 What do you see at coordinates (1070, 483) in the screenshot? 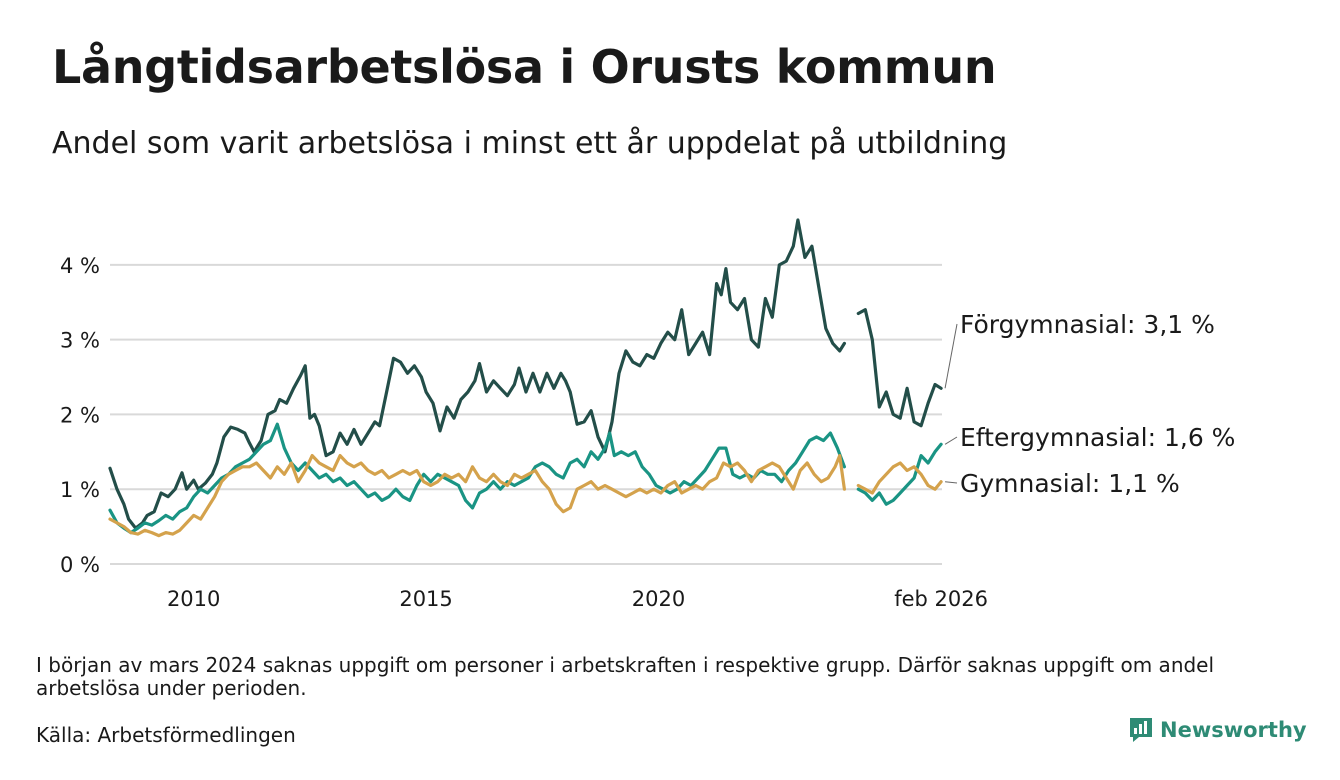
I see `series-label-gymnasial: Gymnasial: 1,1 %` at bounding box center [1070, 483].